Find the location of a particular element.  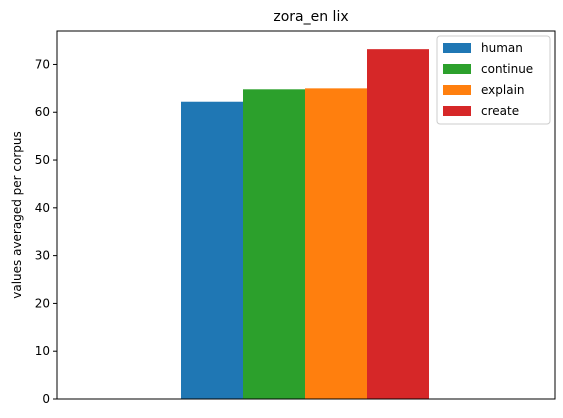

legend-swatch-human is located at coordinates (457, 48).